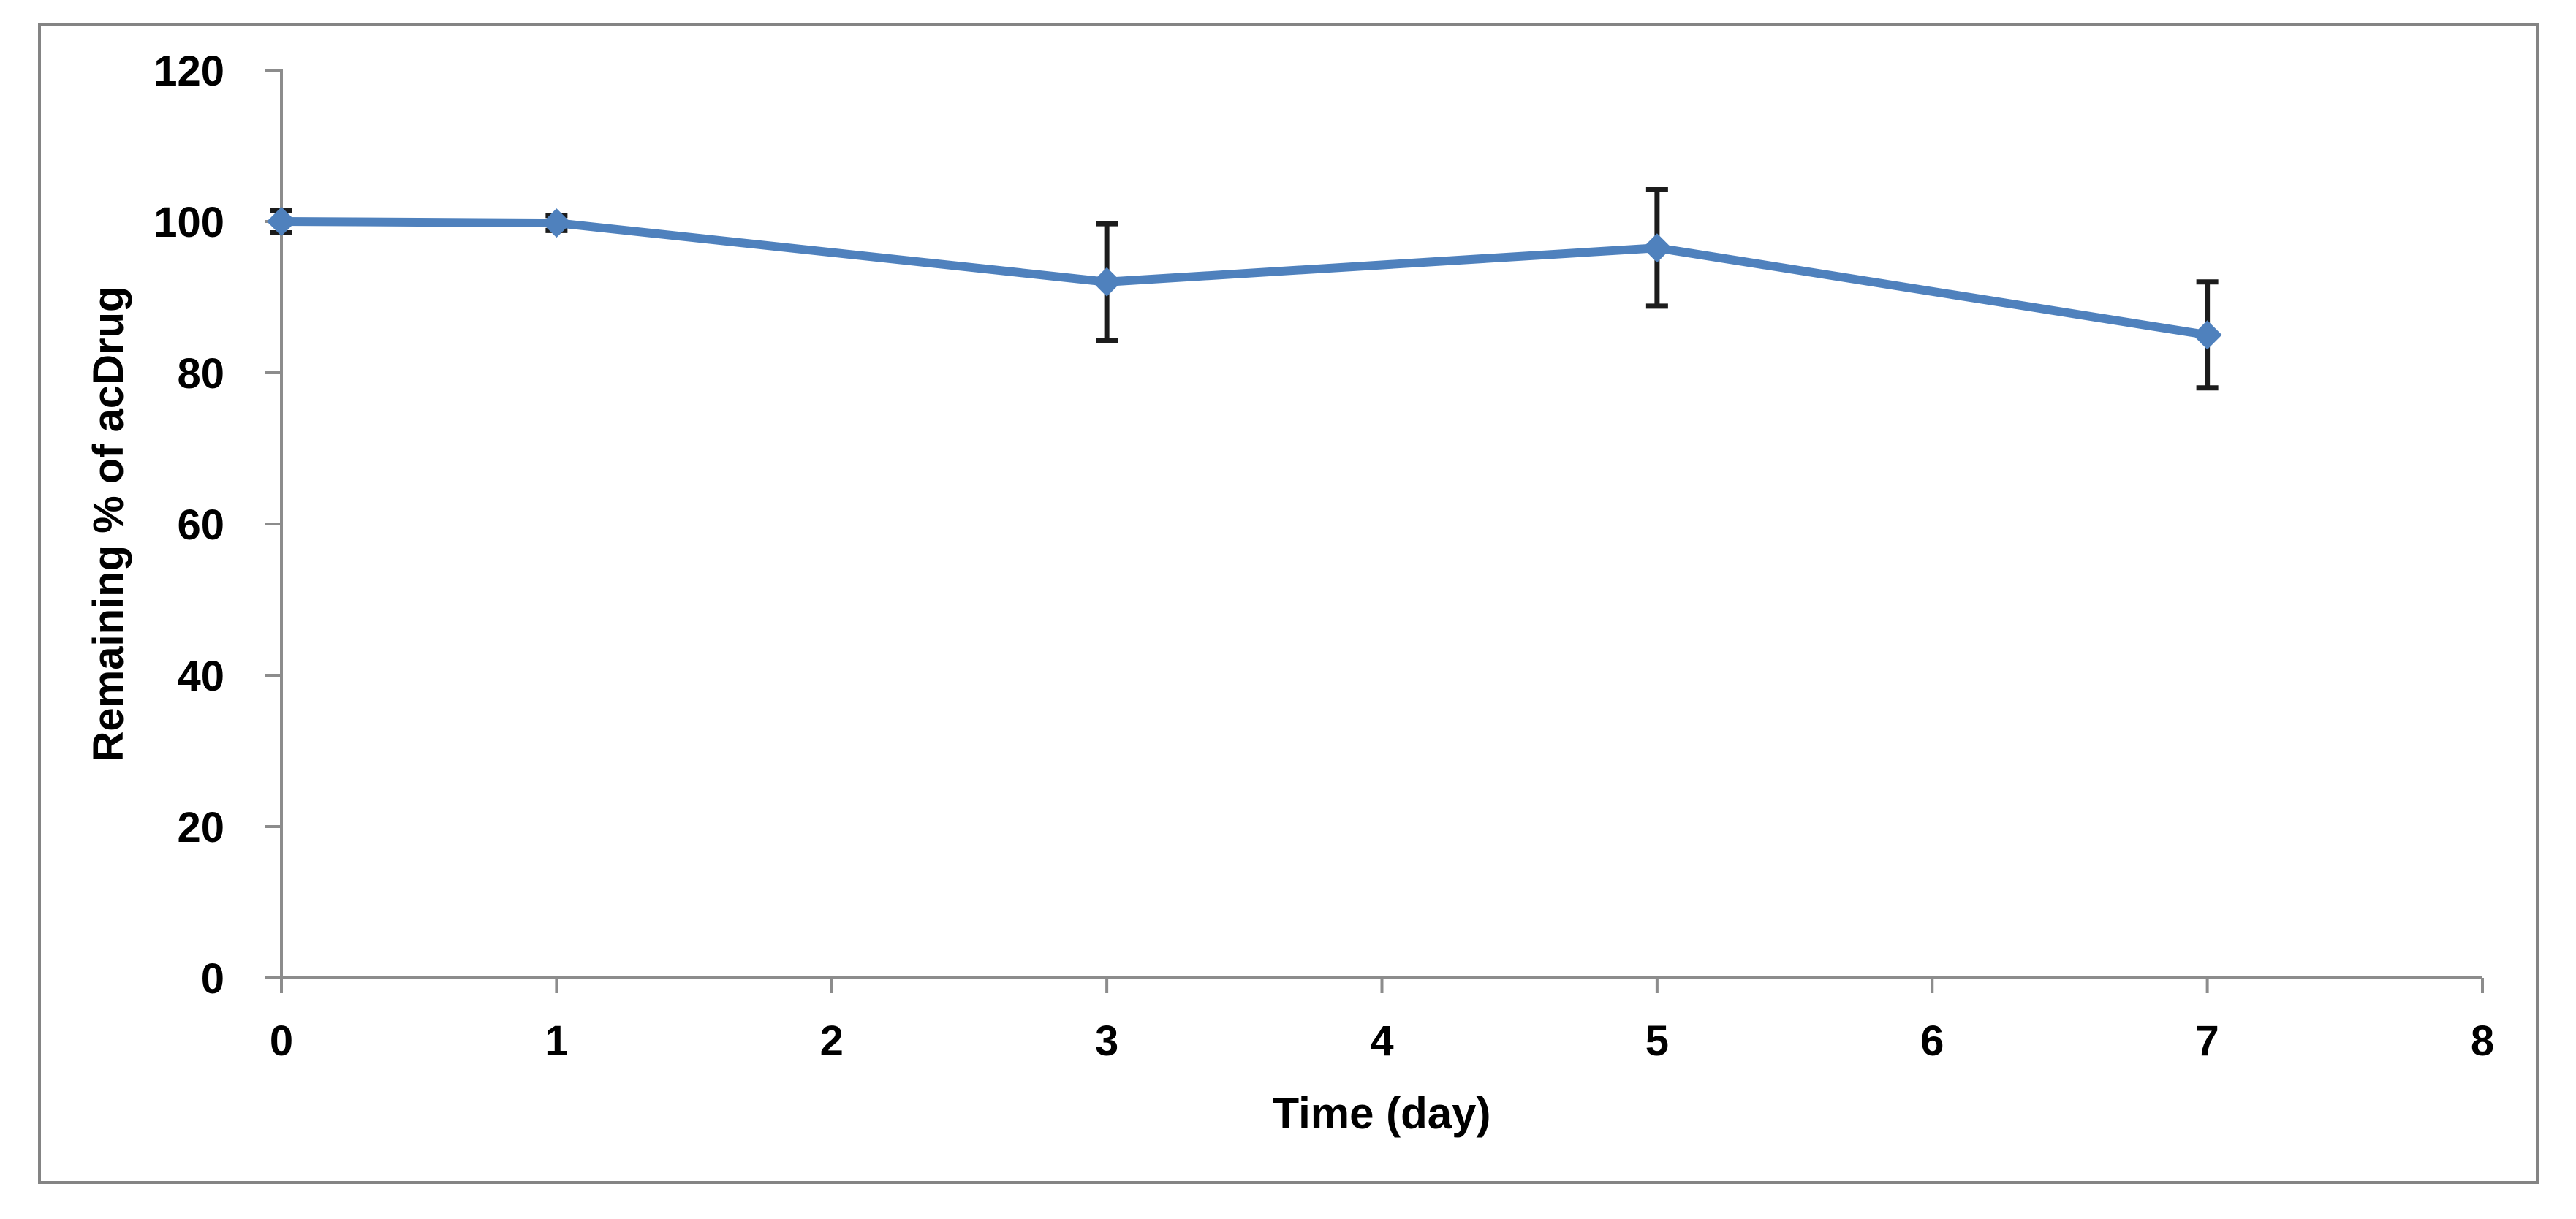  I want to click on y-tick-label: 100, so click(189, 223).